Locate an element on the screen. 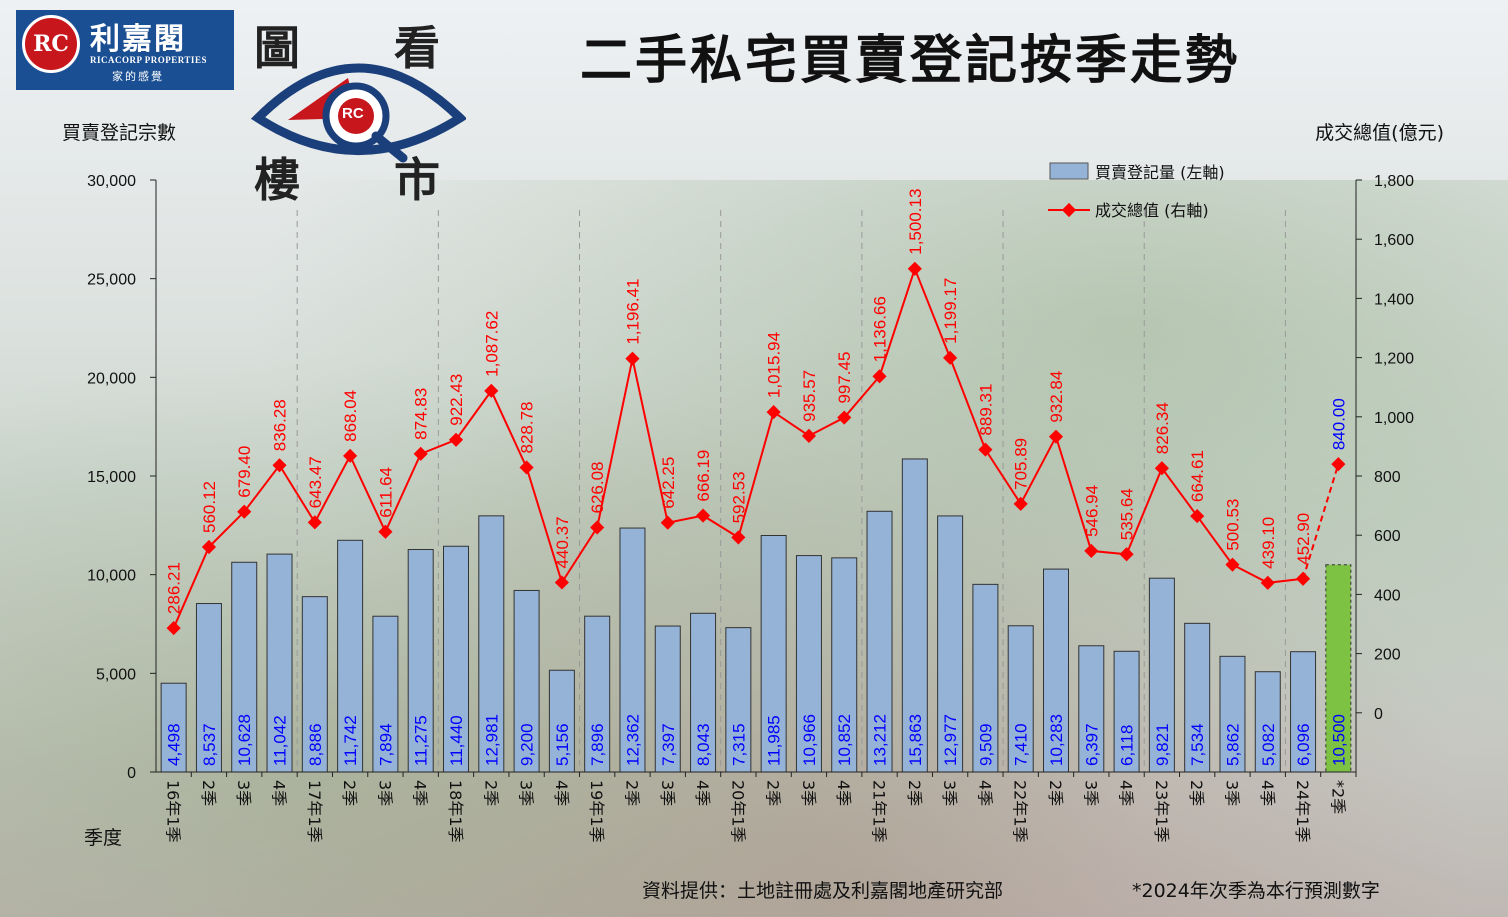 The image size is (1508, 917). left-tick-label: 20,000 is located at coordinates (111, 378).